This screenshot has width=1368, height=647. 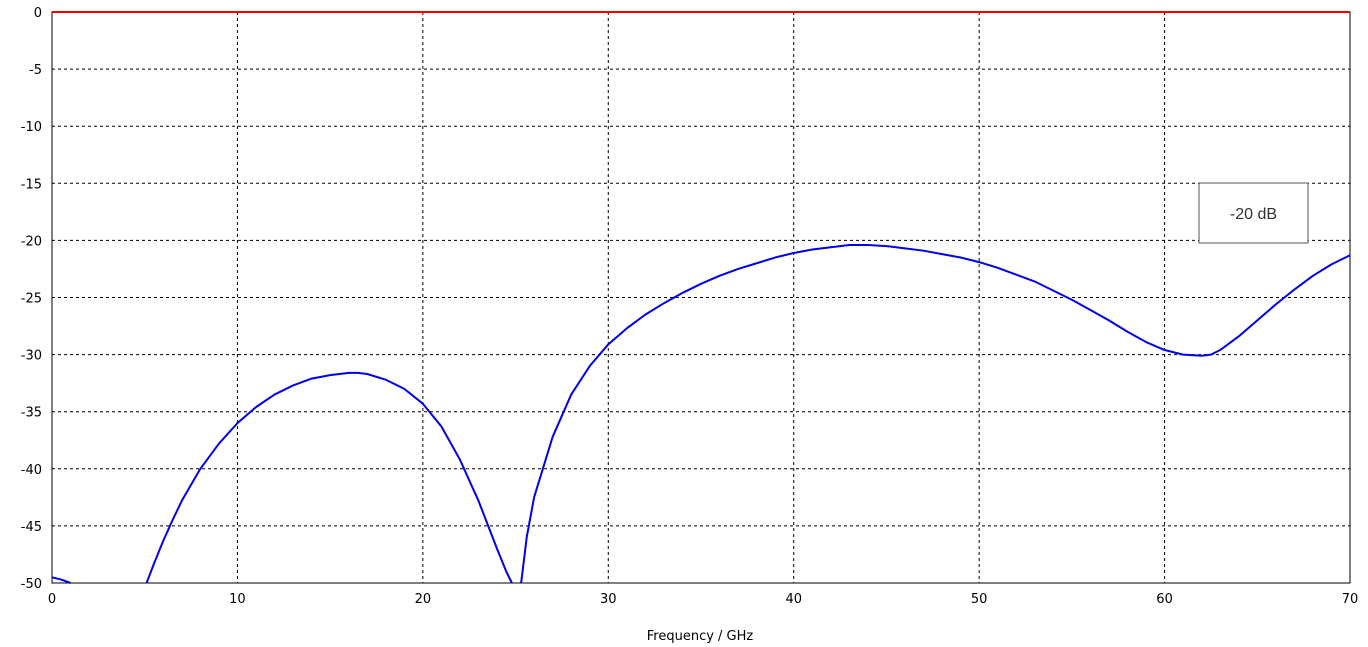 What do you see at coordinates (793, 599) in the screenshot?
I see `x-tick-label: 40` at bounding box center [793, 599].